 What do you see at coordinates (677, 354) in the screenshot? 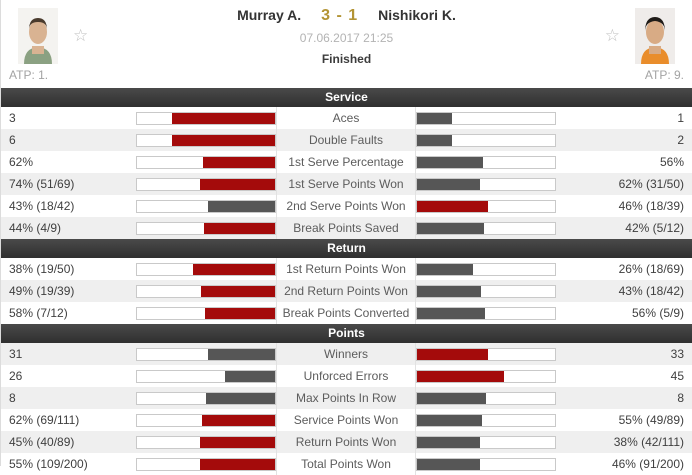
I see `away-value: 33` at bounding box center [677, 354].